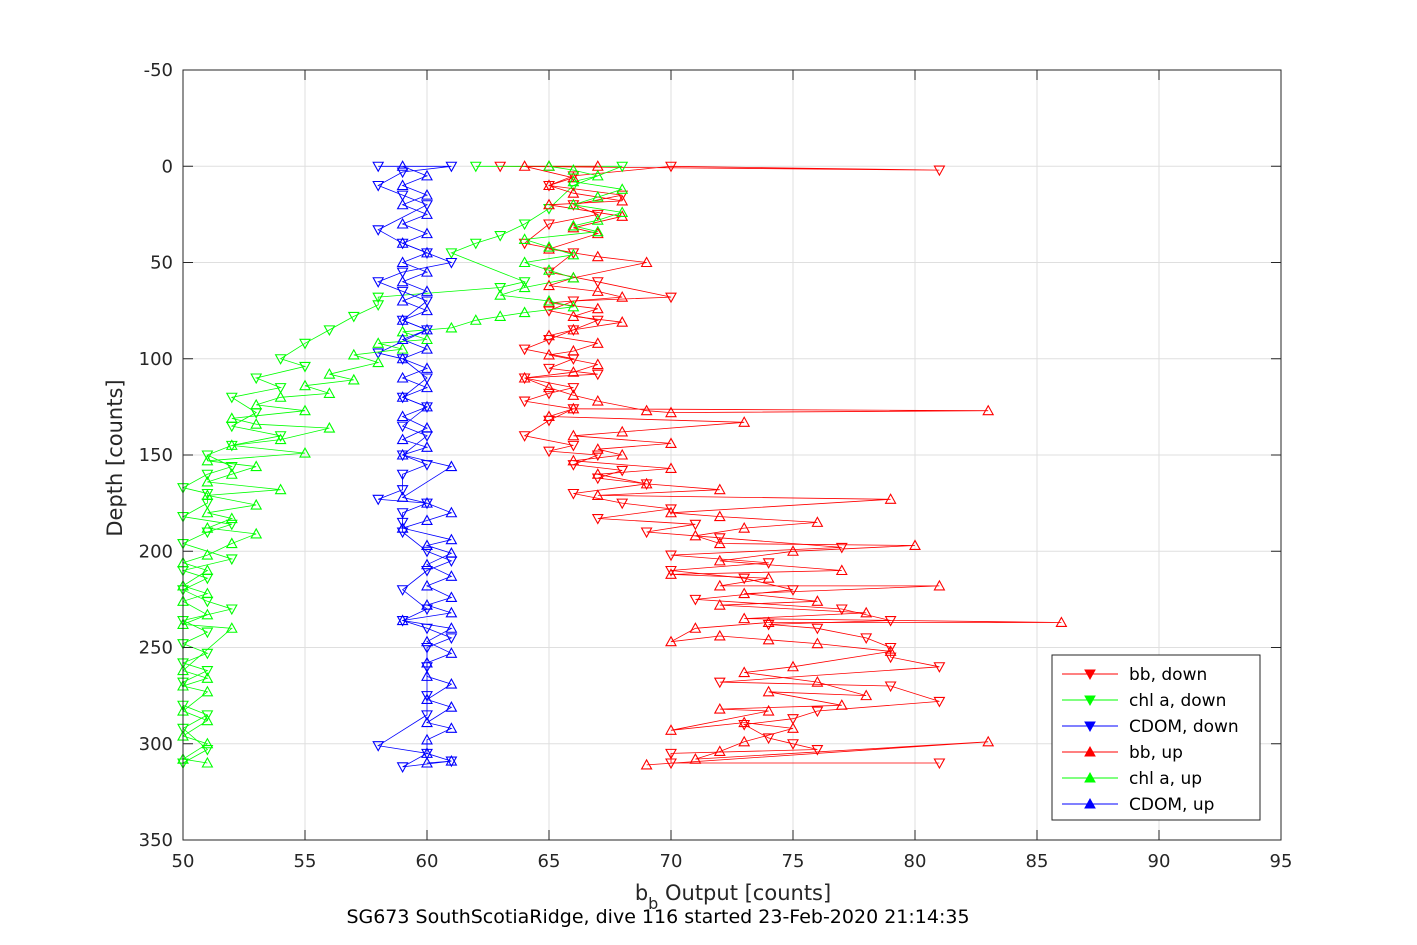 This screenshot has height=945, width=1417. What do you see at coordinates (156, 840) in the screenshot?
I see `y-tick-label: 350` at bounding box center [156, 840].